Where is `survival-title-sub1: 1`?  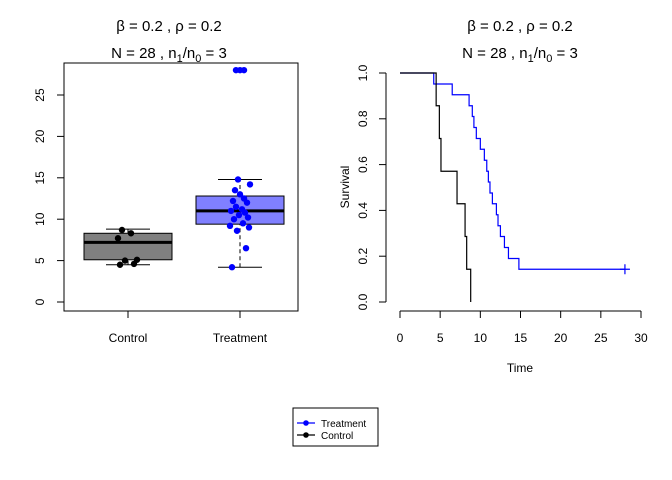 survival-title-sub1: 1 is located at coordinates (531, 59).